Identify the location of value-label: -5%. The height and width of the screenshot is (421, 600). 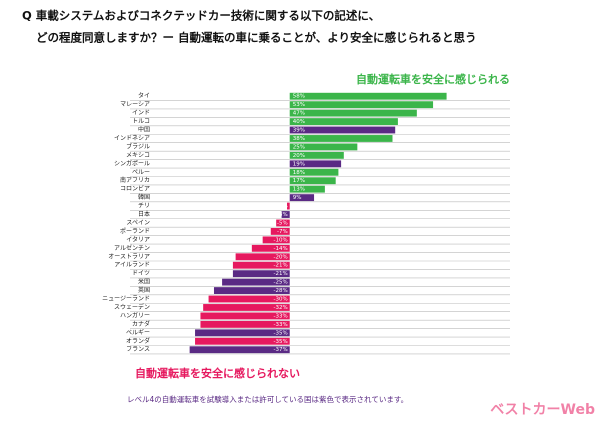
(282, 223).